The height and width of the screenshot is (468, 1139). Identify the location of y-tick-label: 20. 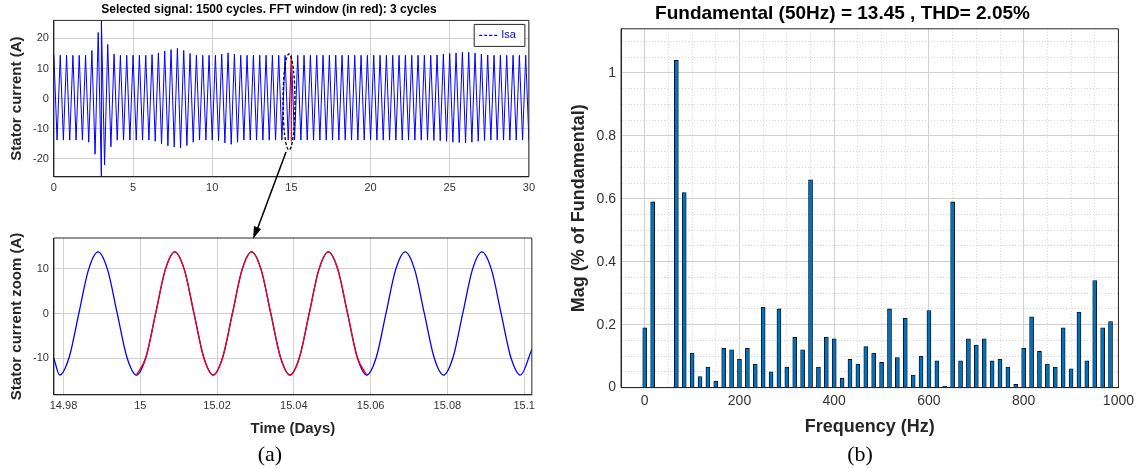
(42, 37).